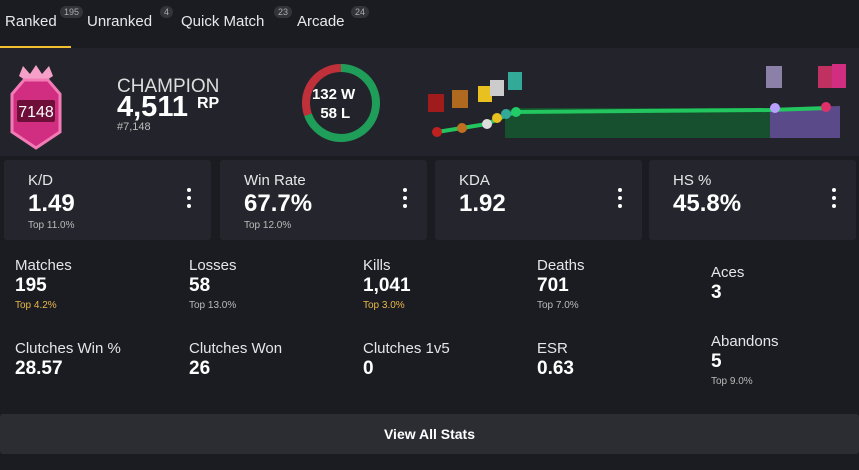 Image resolution: width=859 pixels, height=470 pixels. I want to click on tab-label: Quick Match, so click(223, 21).